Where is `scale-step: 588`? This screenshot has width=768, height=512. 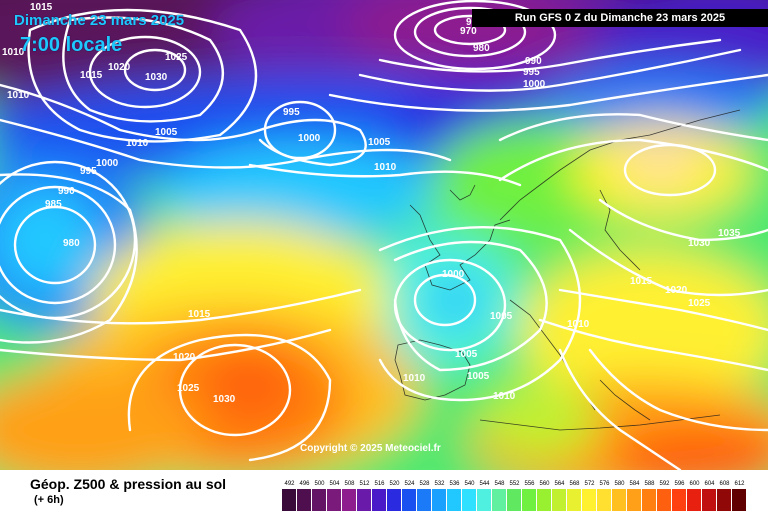
scale-step: 588 is located at coordinates (649, 495).